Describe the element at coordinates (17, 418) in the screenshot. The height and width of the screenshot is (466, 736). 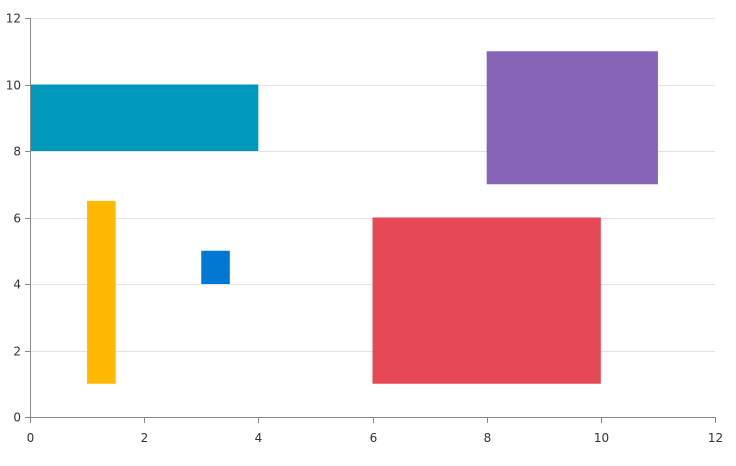
I see `y-tick-label: 0` at that location.